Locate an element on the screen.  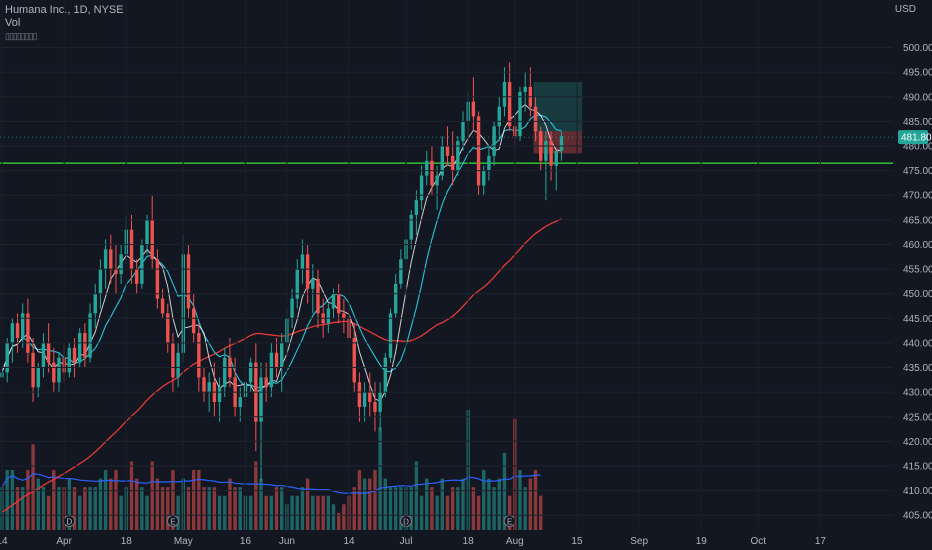
price-tick-label: 475.00 is located at coordinates (917, 171).